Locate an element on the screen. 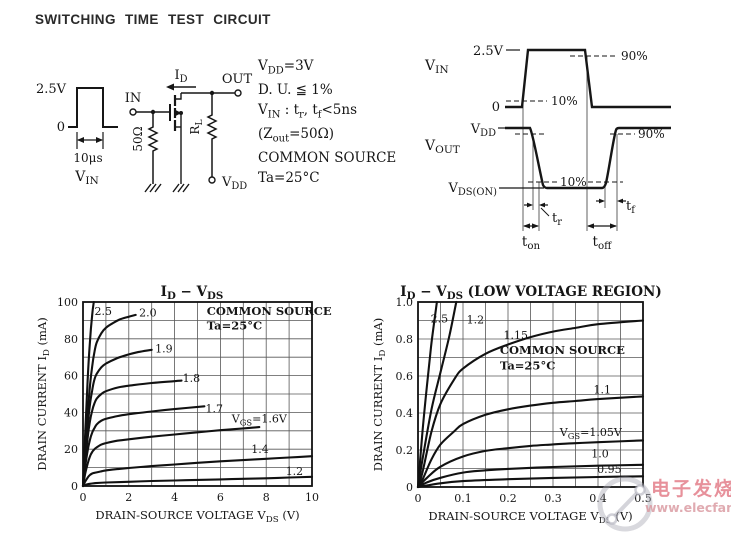 Image resolution: width=731 pixels, height=542 pixels. y-tick-label: 60 is located at coordinates (71, 376).